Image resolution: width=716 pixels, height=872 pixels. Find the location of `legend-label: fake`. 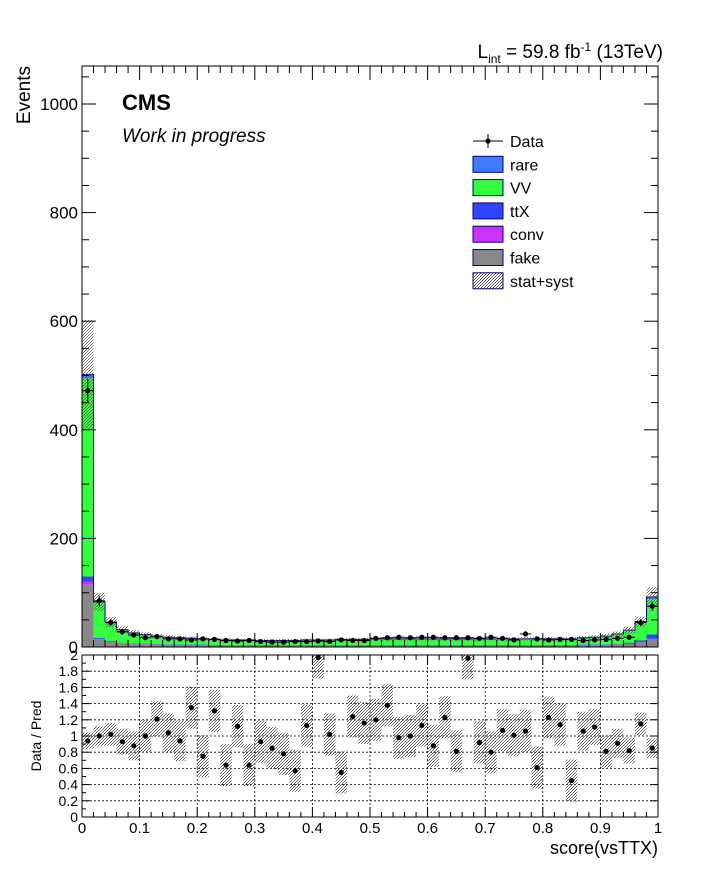

legend-label: fake is located at coordinates (525, 259).